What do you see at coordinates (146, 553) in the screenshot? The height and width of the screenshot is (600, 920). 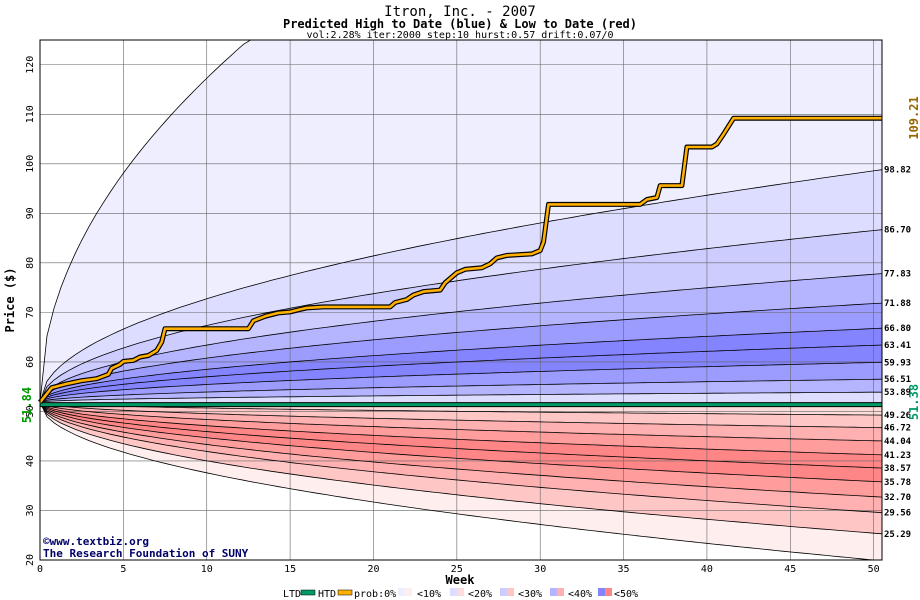 I see `credit-org: The Research Foundation of SUNY` at bounding box center [146, 553].